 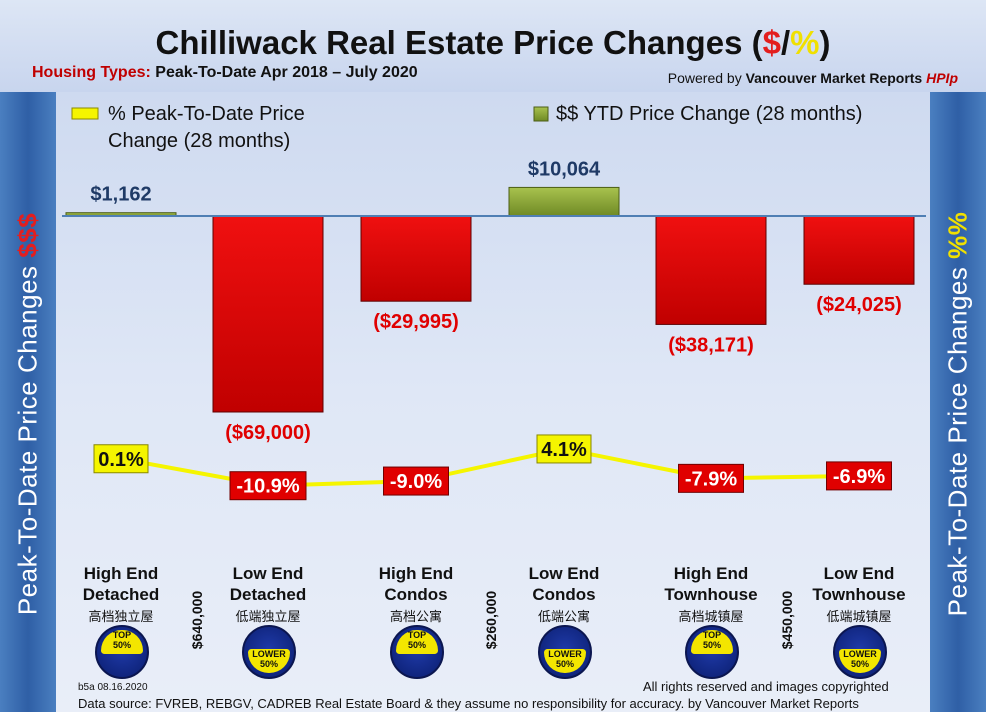 I want to click on category-chinese-3: 低端公寓, so click(x=563, y=616).